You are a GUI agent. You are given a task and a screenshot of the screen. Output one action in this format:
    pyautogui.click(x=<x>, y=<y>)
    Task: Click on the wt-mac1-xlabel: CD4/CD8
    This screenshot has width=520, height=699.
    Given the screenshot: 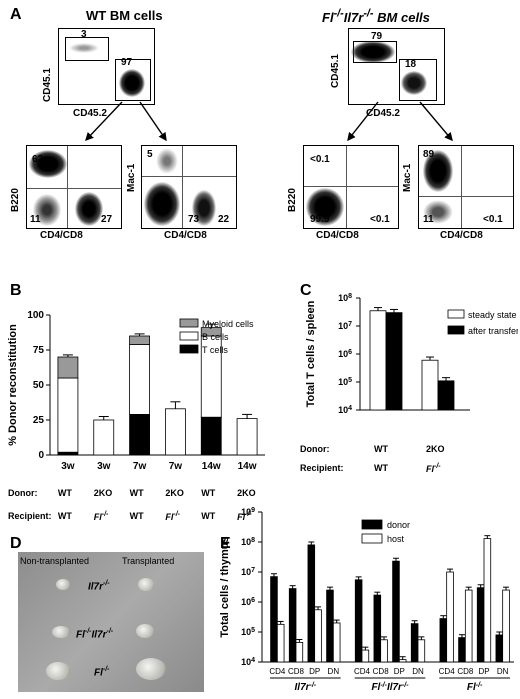 What is the action you would take?
    pyautogui.click(x=185, y=235)
    